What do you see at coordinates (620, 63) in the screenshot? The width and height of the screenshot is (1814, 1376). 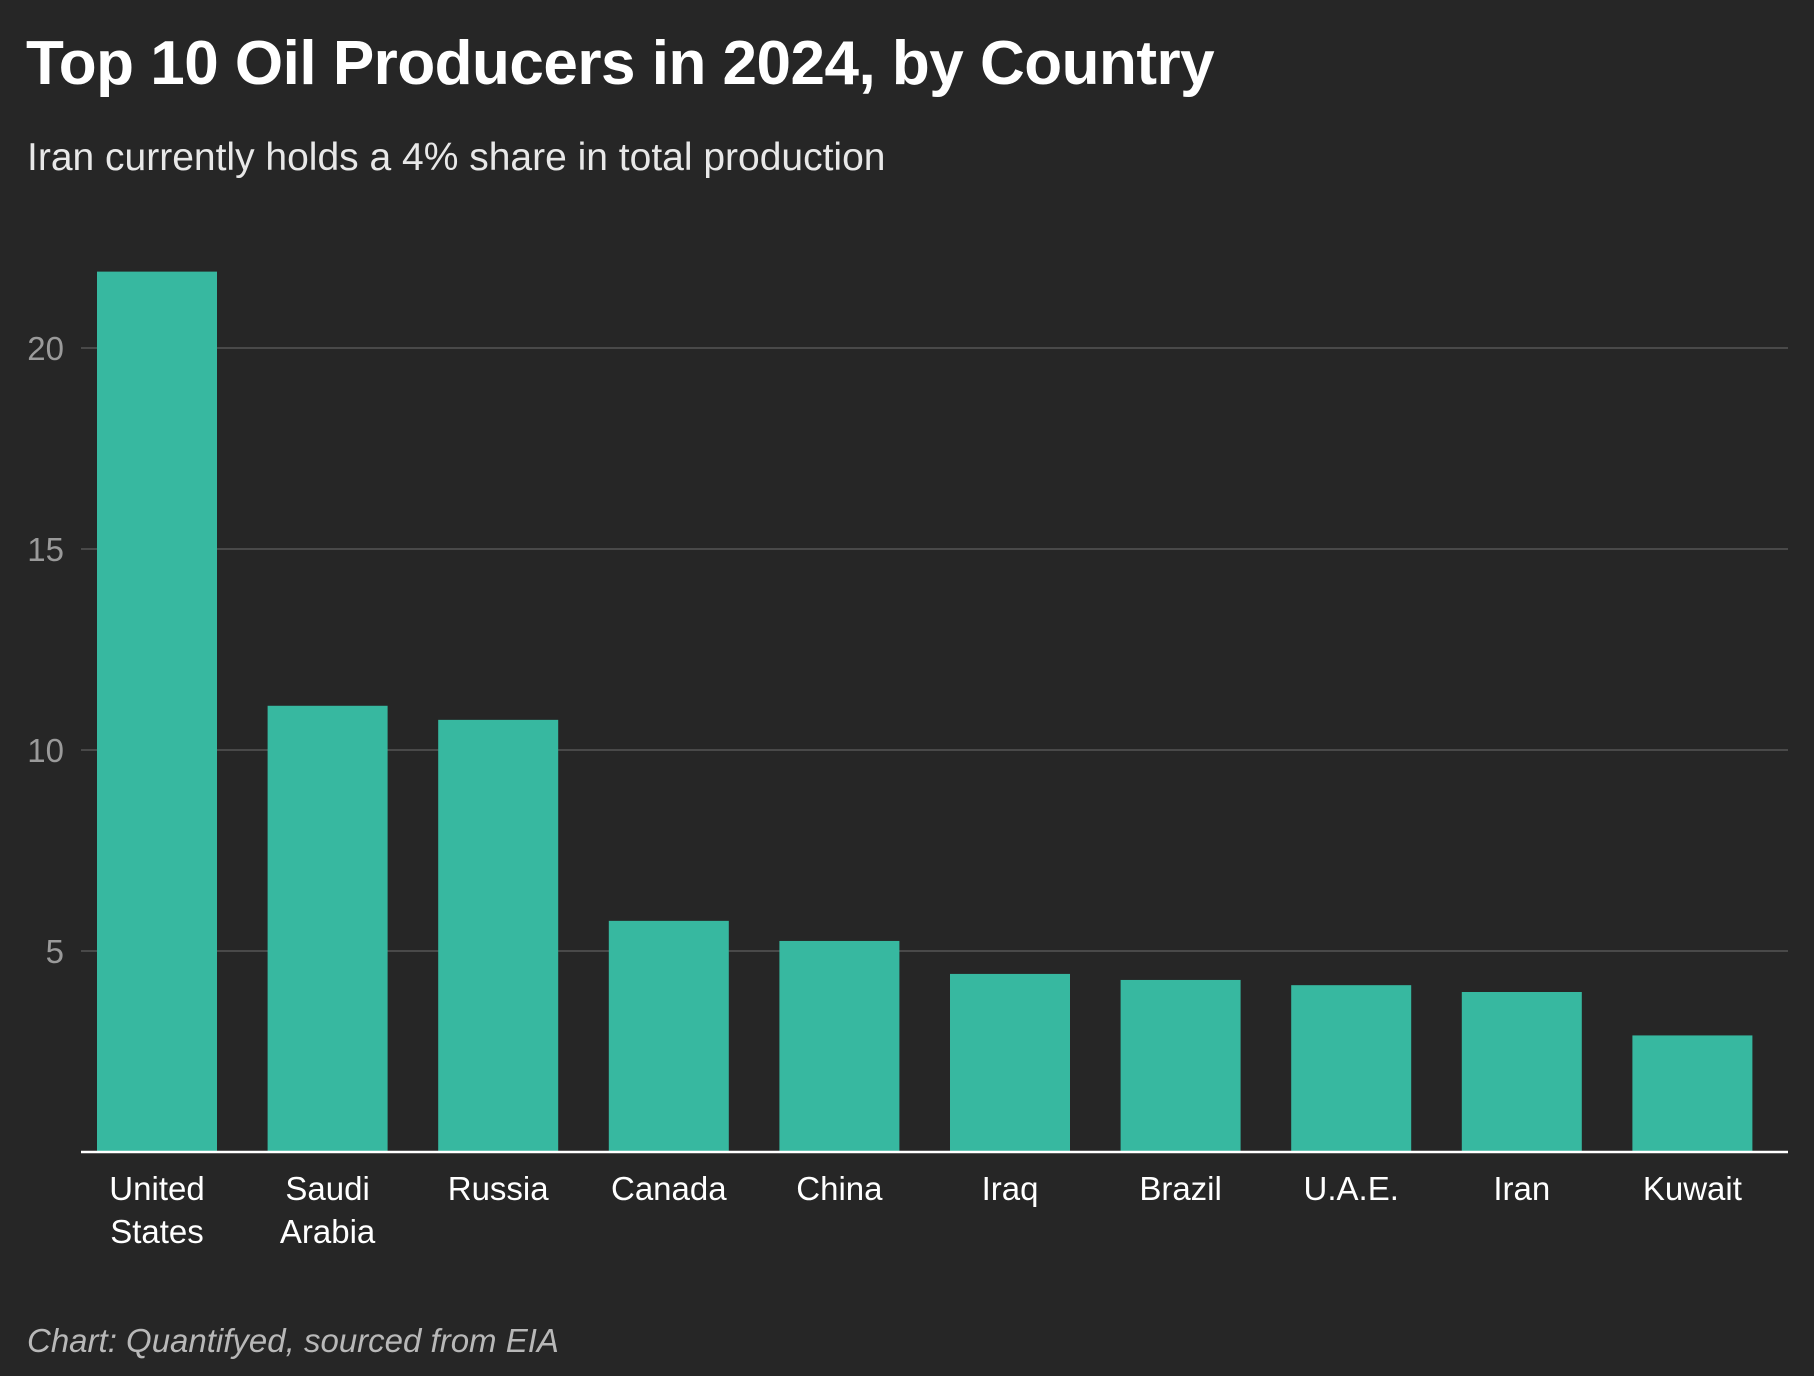 I see `chart-title: Top 10 Oil Producers in 2024, by Country` at bounding box center [620, 63].